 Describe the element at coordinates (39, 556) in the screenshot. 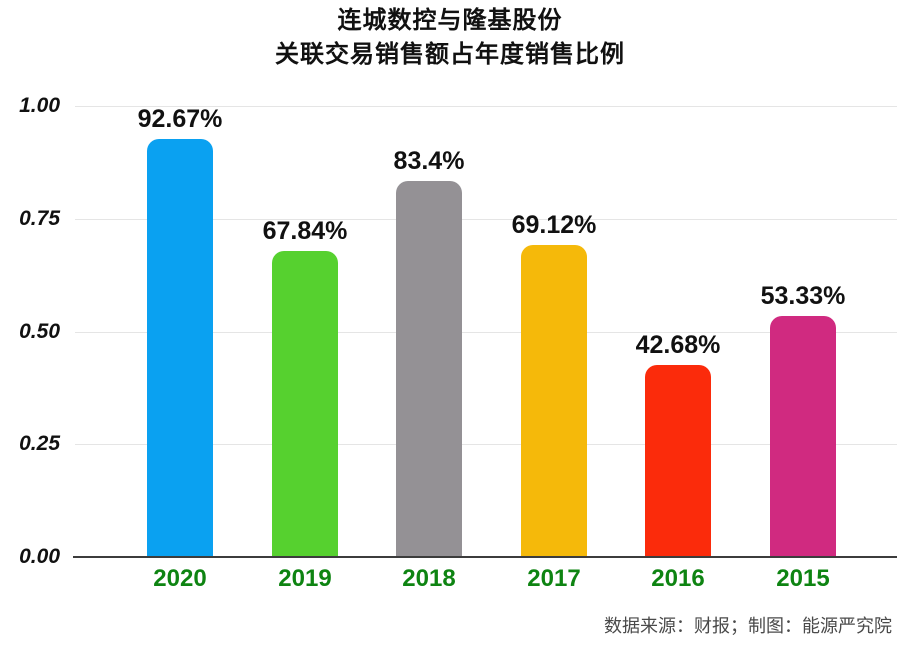

I see `y-tick-label: 0.00` at that location.